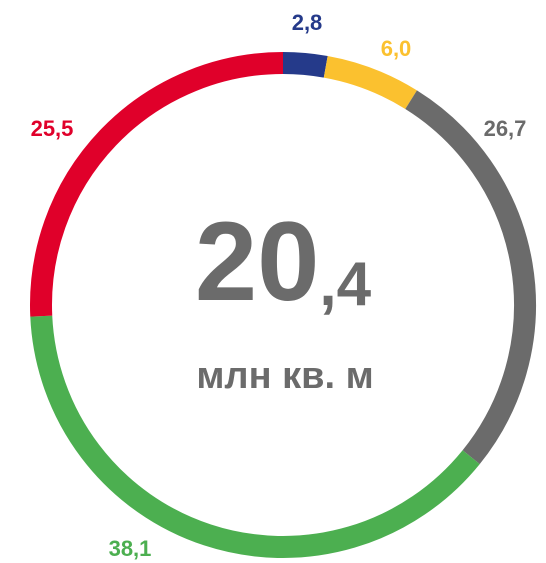 The image size is (546, 563). What do you see at coordinates (307, 22) in the screenshot?
I see `value-label: 2,8` at bounding box center [307, 22].